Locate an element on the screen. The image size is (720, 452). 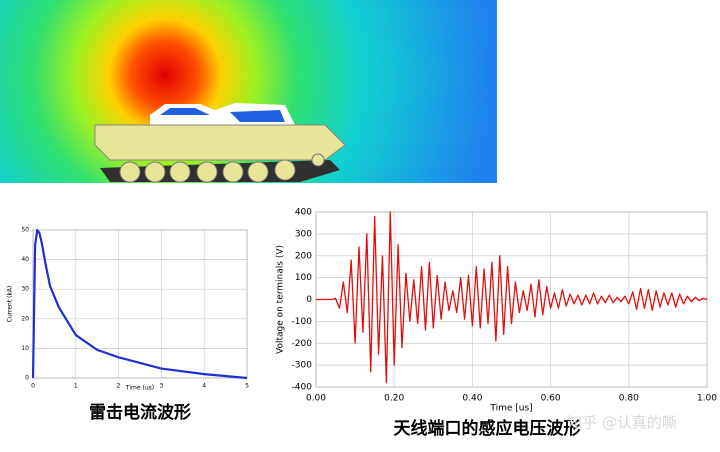
x-tick-label: 0 is located at coordinates (33, 386).